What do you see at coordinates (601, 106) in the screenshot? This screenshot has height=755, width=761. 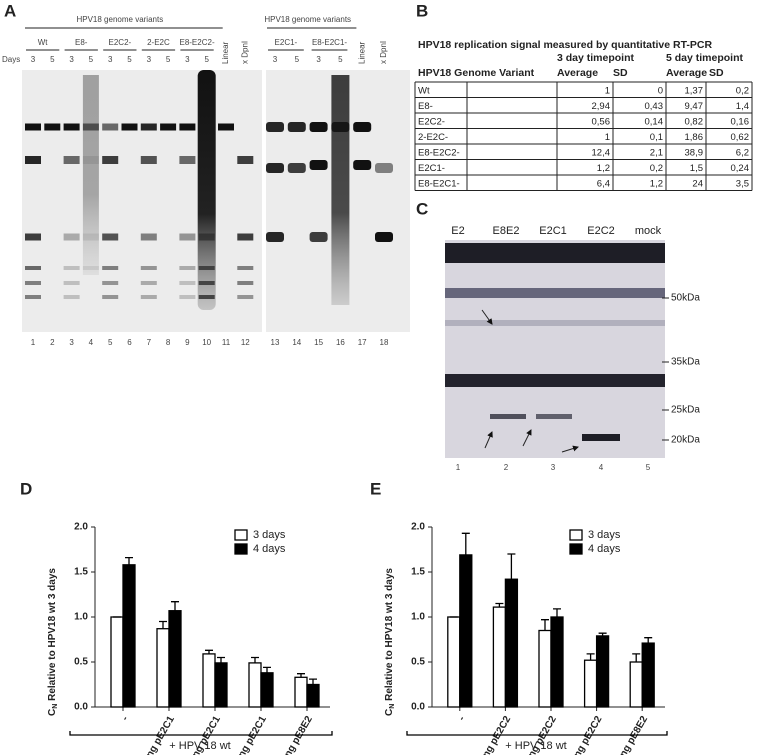 I see `table-cell: 2,94` at bounding box center [601, 106].